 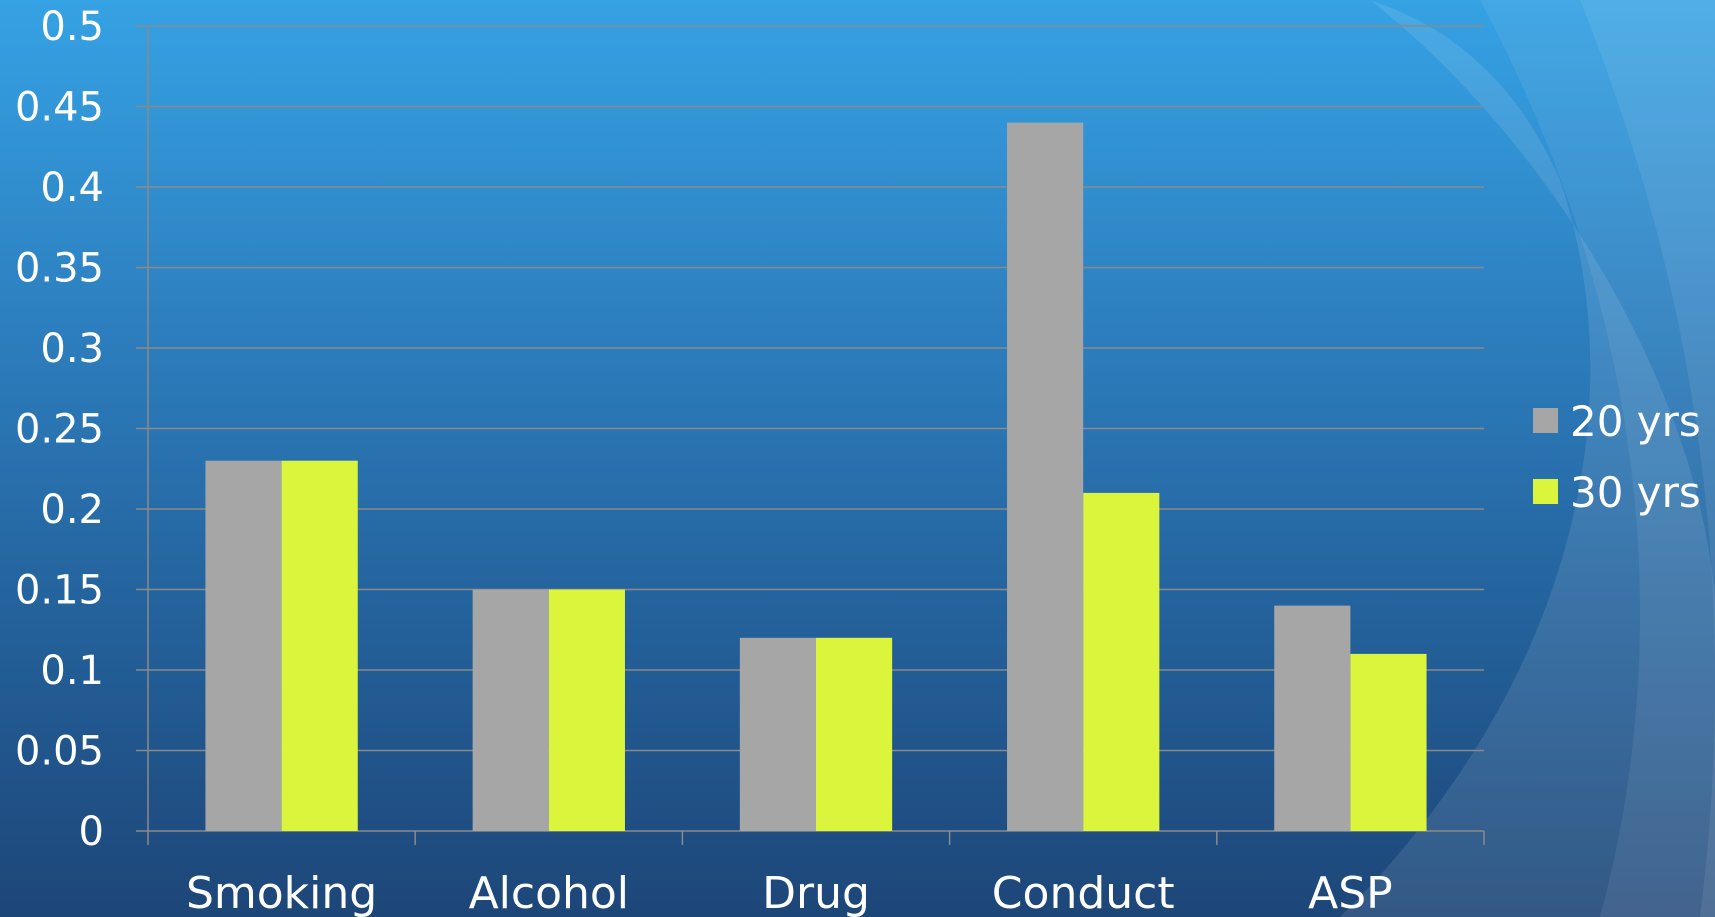 What do you see at coordinates (1635, 492) in the screenshot?
I see `legend-label: 30 yrs` at bounding box center [1635, 492].